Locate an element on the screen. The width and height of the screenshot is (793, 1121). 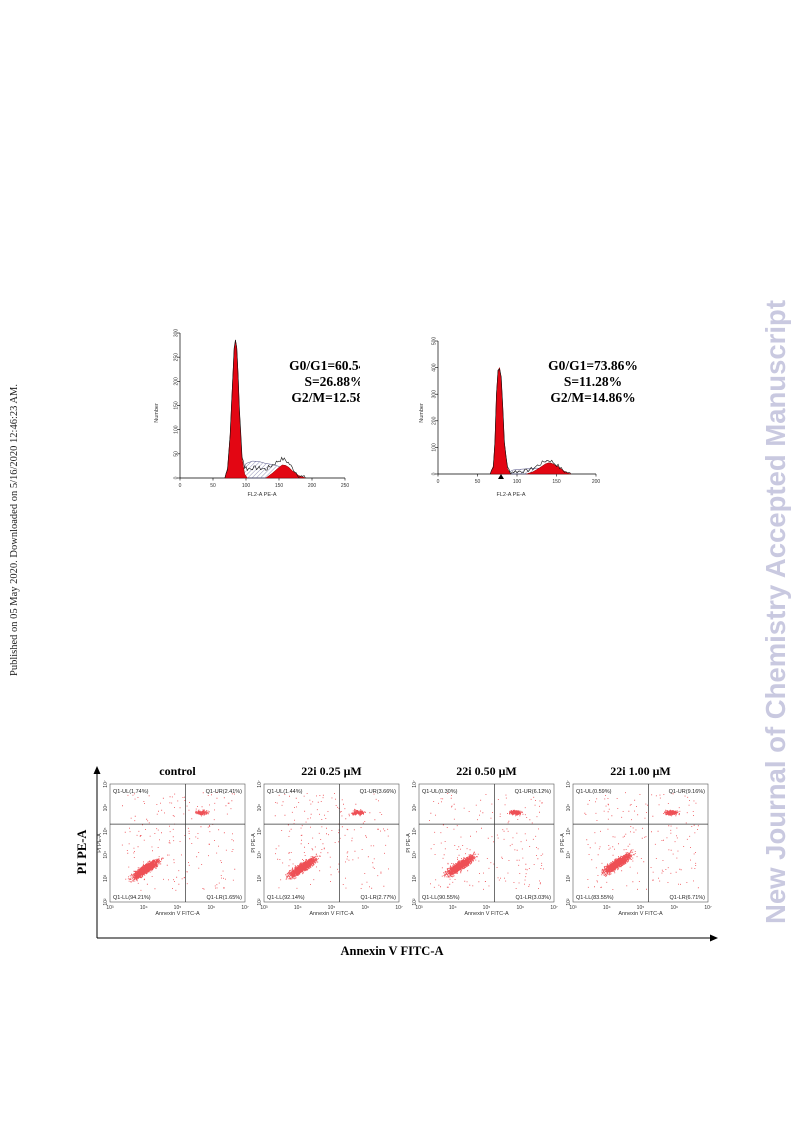
quadrant-label-ul: Q1-UL(0.30%) is located at coordinates (440, 792).